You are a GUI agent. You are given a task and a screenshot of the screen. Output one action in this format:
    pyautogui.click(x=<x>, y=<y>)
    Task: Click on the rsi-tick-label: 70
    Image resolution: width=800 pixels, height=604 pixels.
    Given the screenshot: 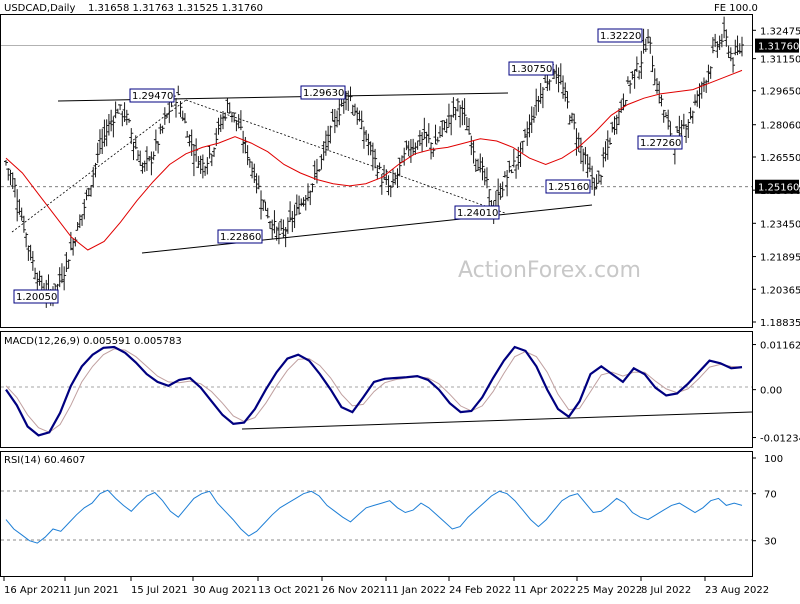 What is the action you would take?
    pyautogui.click(x=770, y=495)
    